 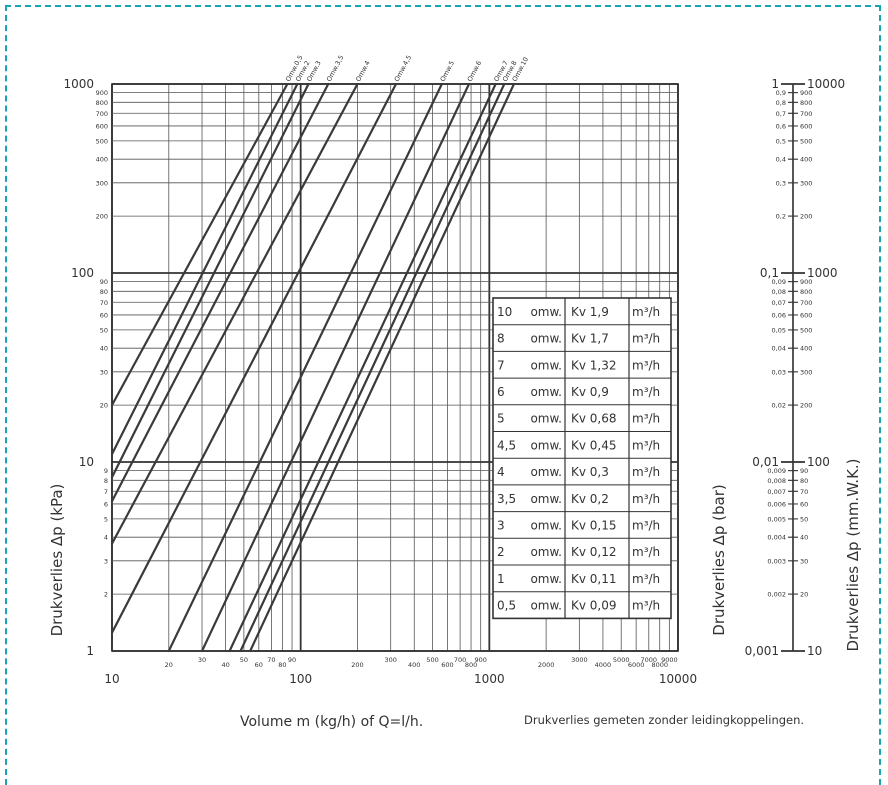 I want to click on kv-omw-value: 0,5, so click(x=506, y=606).